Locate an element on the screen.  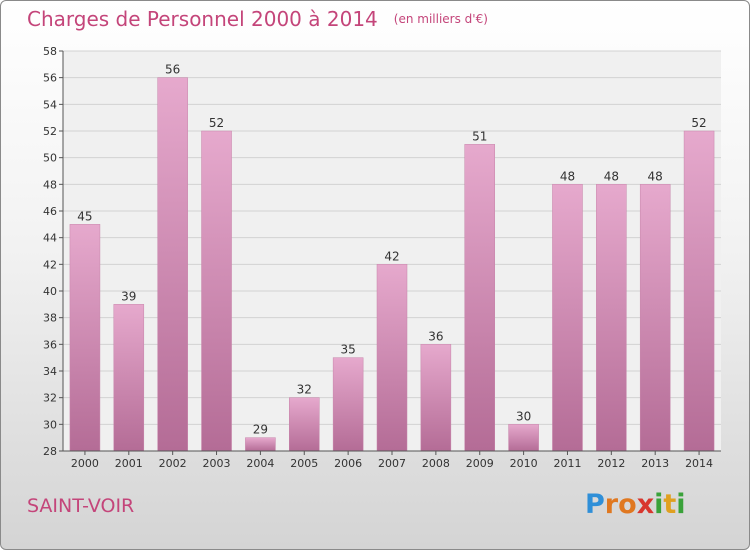
proxiti-logo: Proxiti is located at coordinates (635, 504).